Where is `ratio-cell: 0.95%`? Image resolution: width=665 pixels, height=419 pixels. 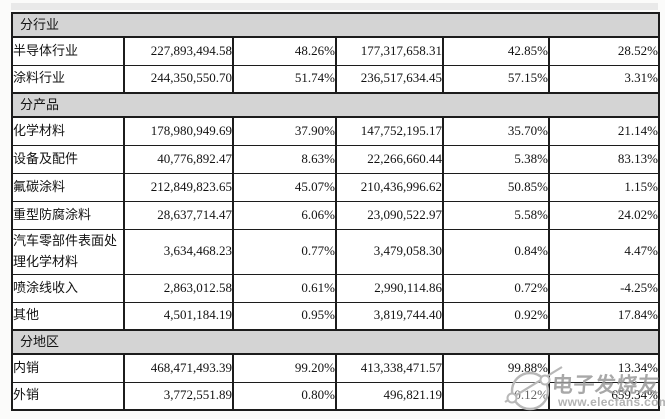 ratio-cell: 0.95% is located at coordinates (284, 316).